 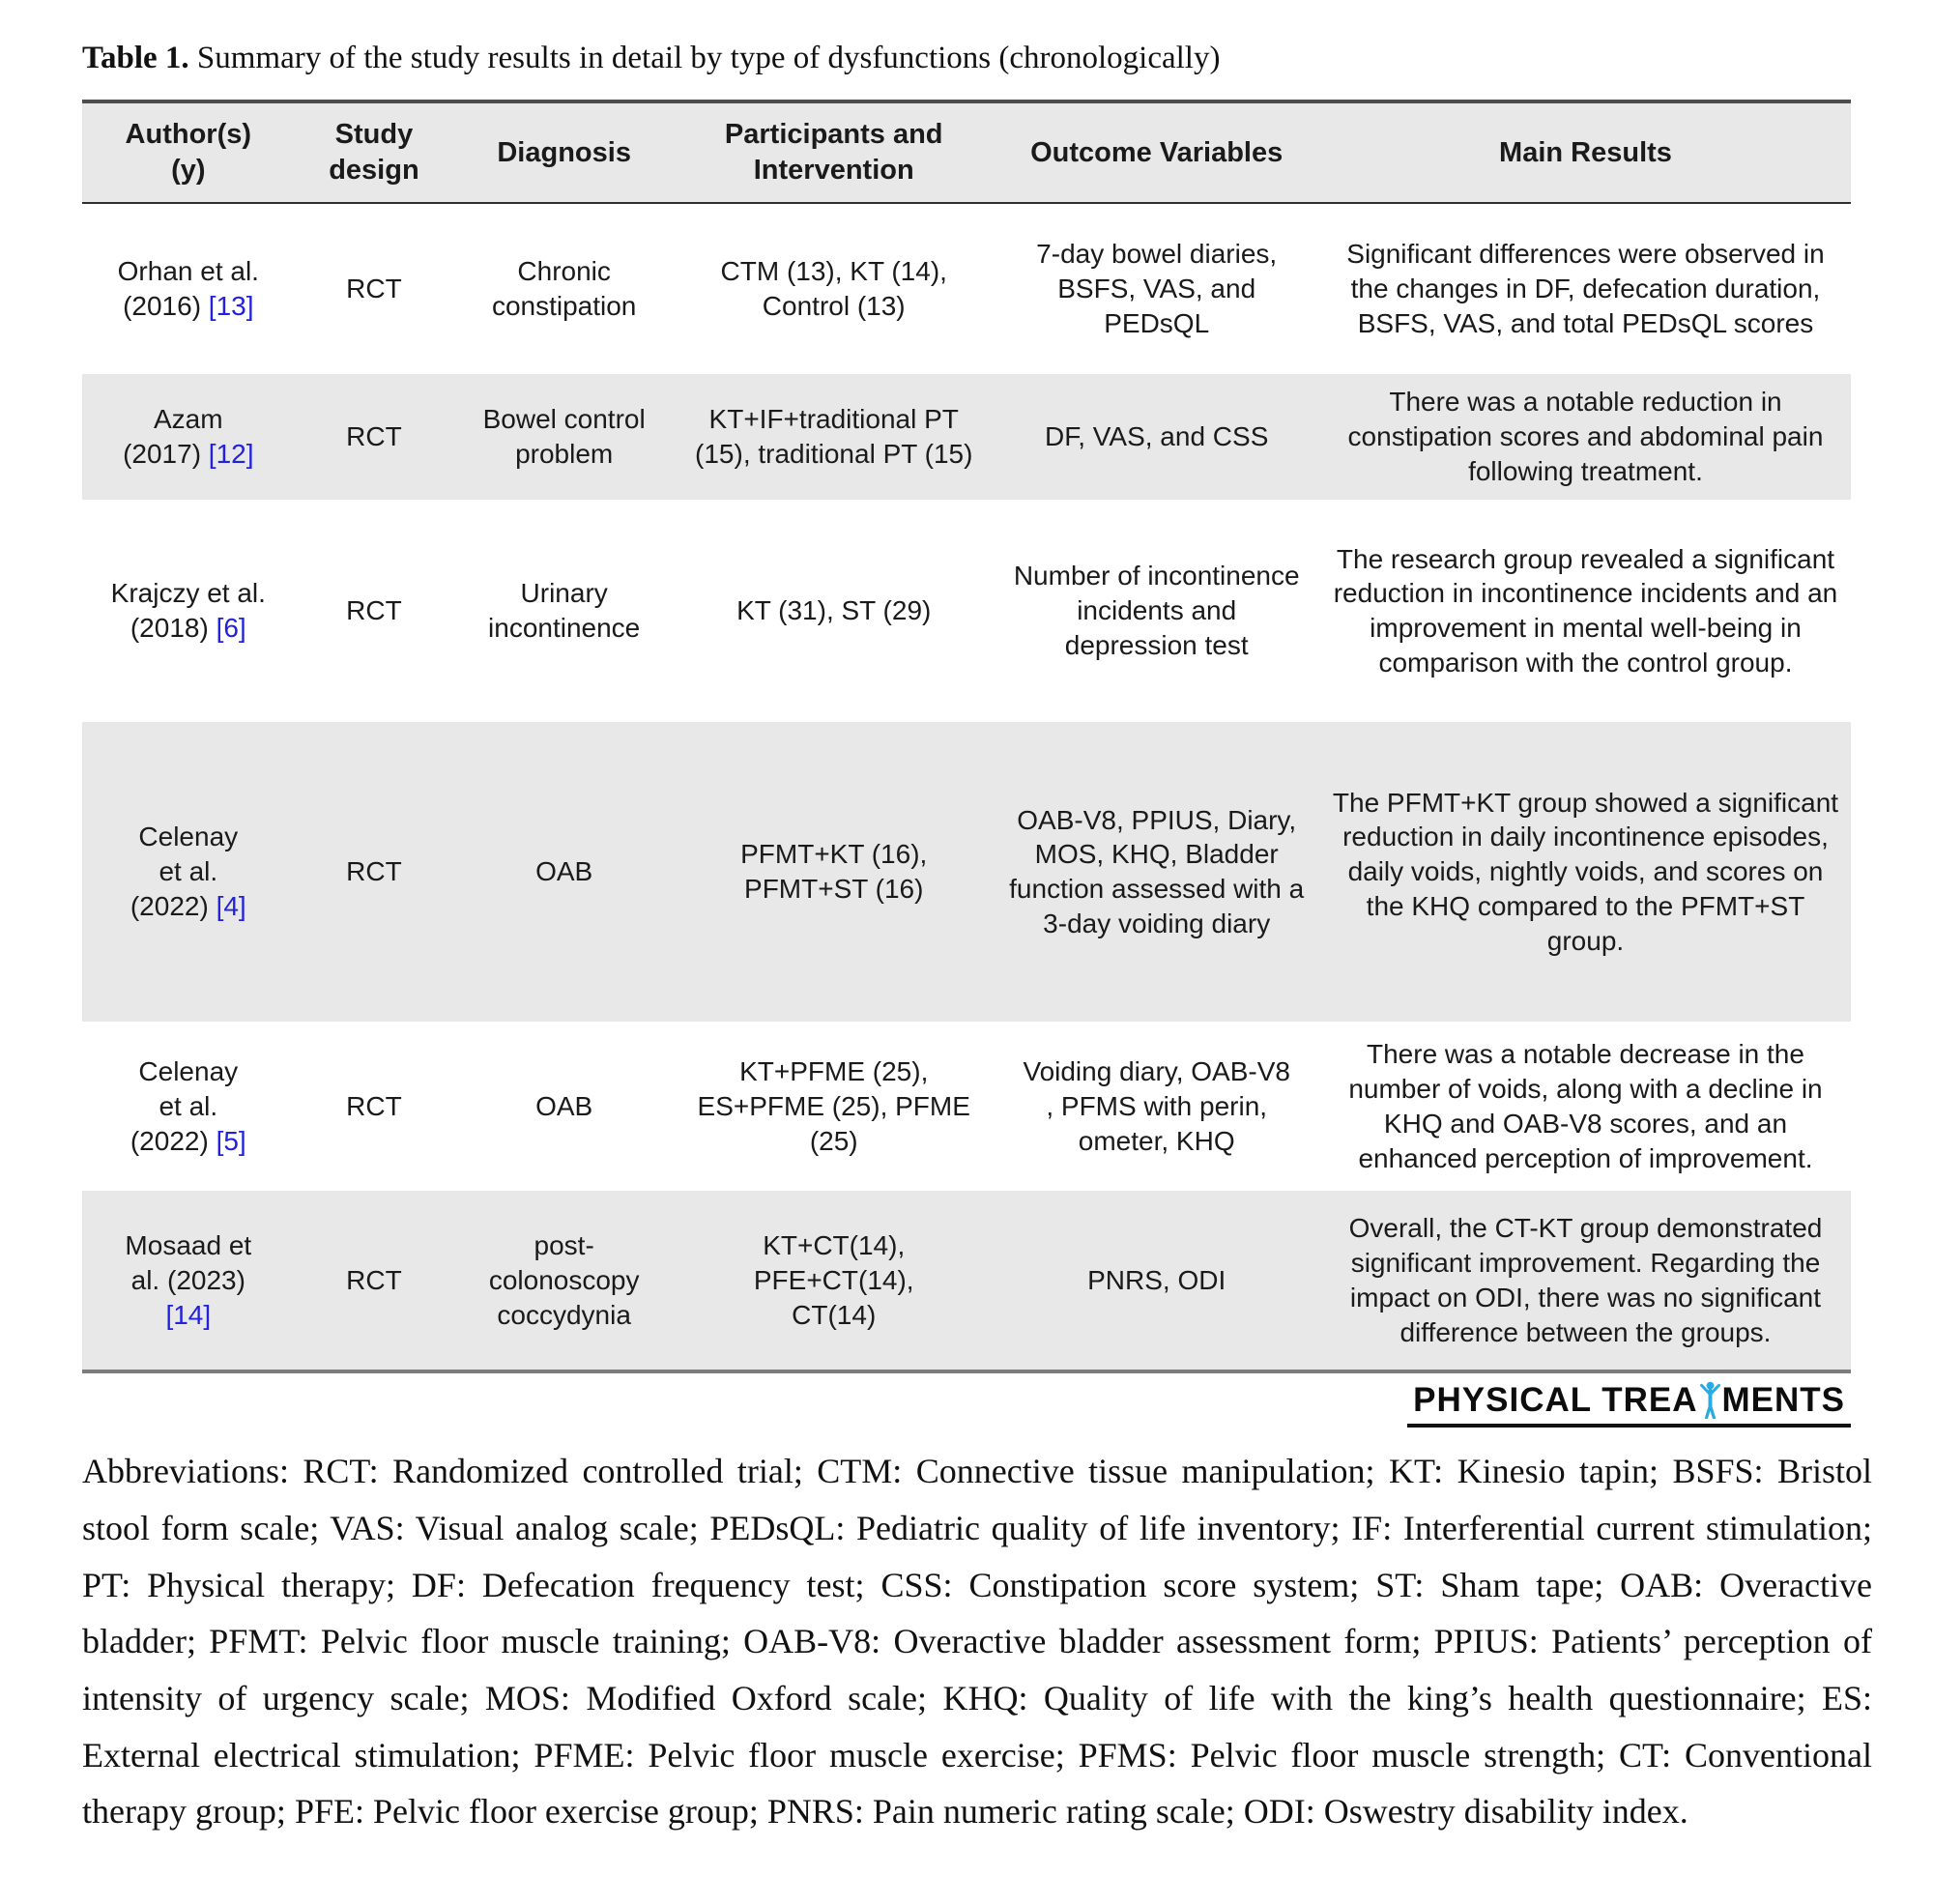 What do you see at coordinates (188, 1262) in the screenshot?
I see `author-text: Mosaad et al. (2023)` at bounding box center [188, 1262].